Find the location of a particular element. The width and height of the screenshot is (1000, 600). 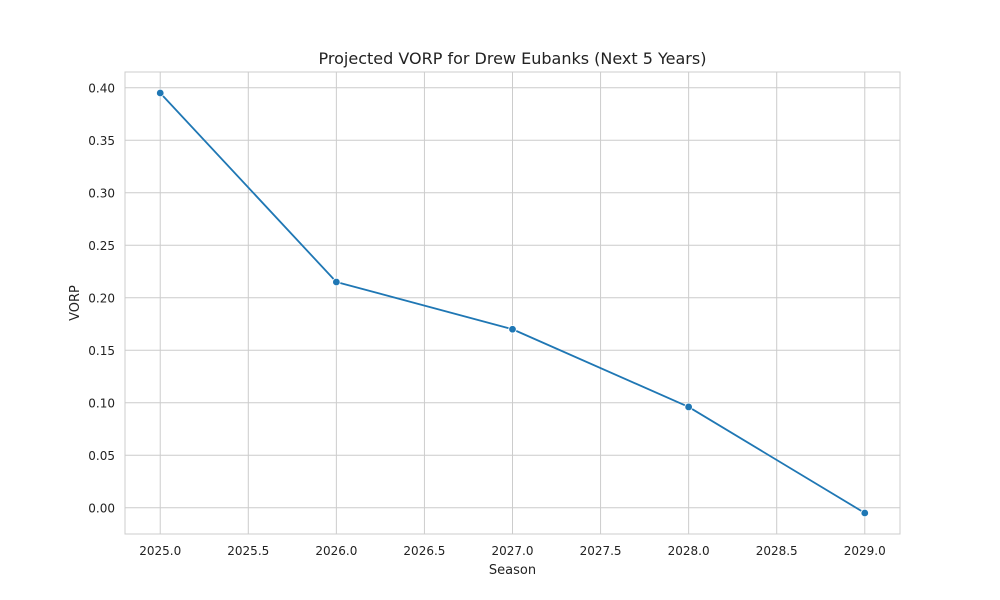

y-tick-label: 0.35 is located at coordinates (101, 141).